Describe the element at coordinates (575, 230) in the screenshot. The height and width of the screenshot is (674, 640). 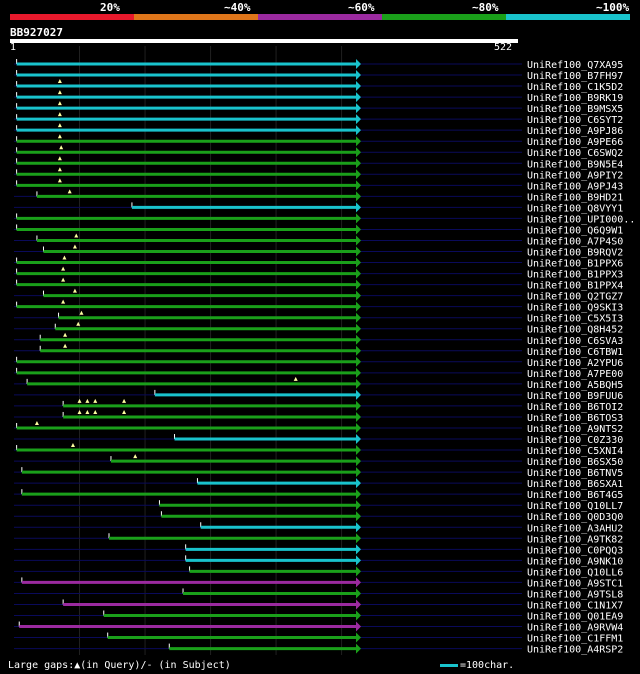
I see `hit-label: UniRef100_Q6Q9W1` at that location.